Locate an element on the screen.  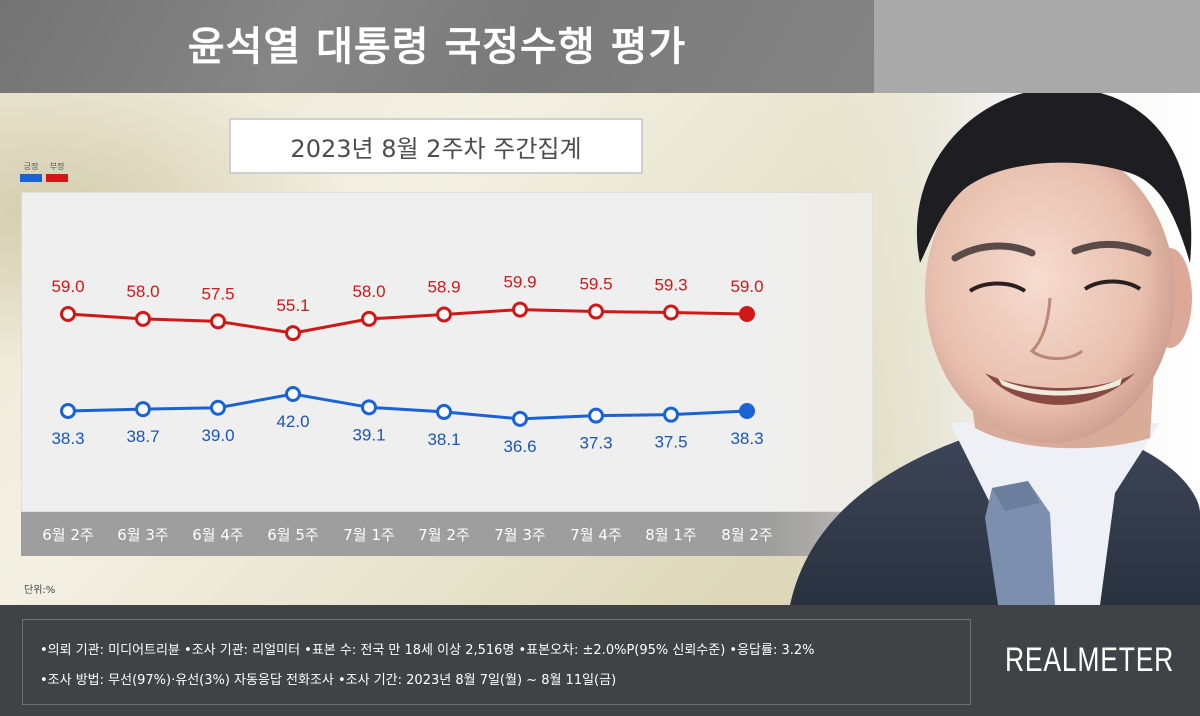
x-axis-label: 6월 4주 is located at coordinates (218, 535).